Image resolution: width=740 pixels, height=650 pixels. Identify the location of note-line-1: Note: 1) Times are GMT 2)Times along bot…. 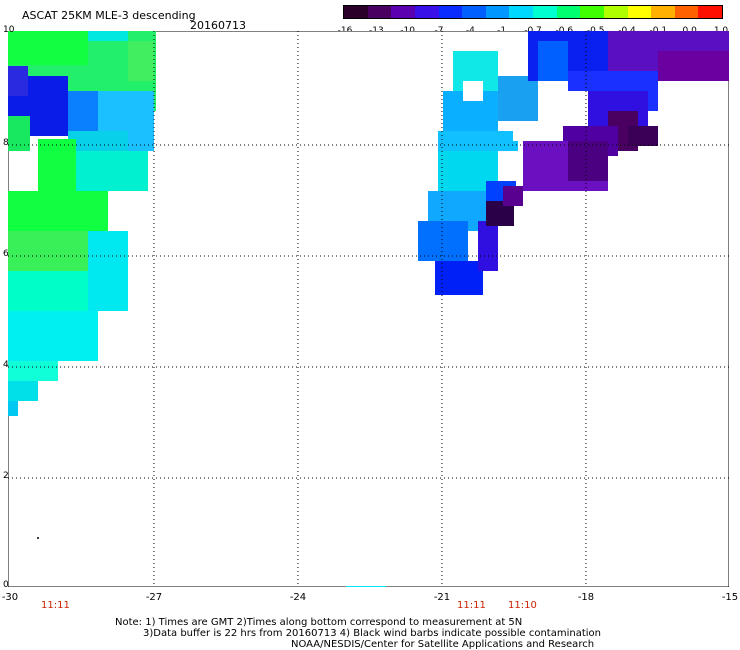
(319, 622).